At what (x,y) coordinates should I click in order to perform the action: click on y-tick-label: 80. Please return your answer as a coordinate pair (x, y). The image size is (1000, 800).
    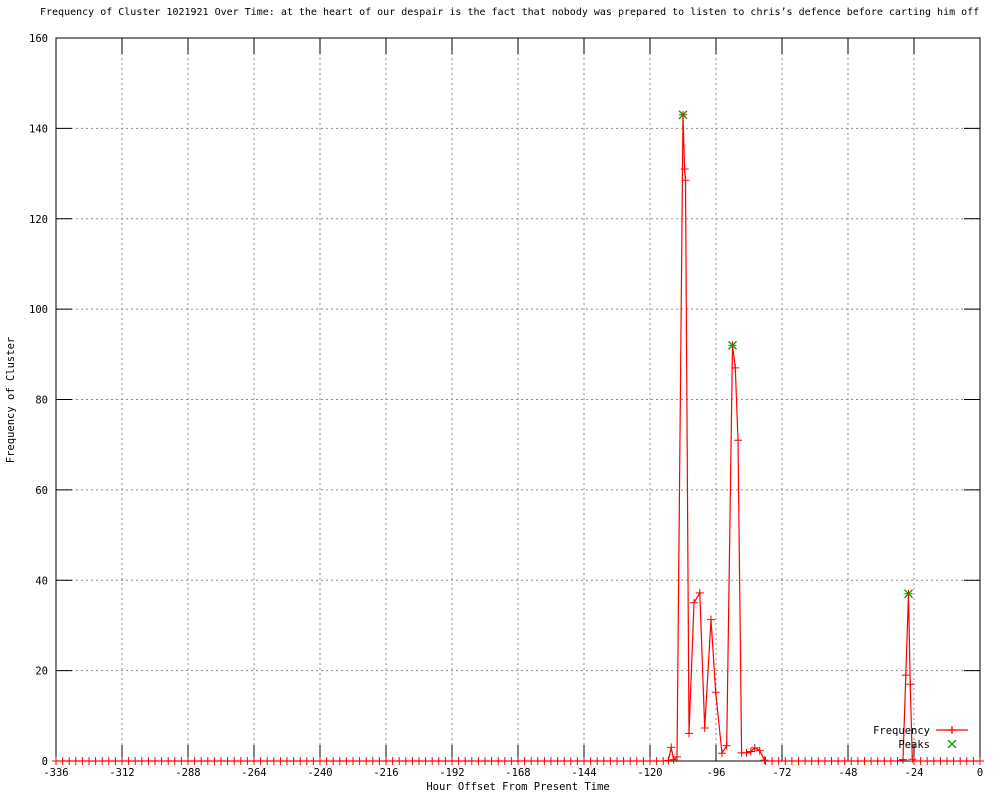
    Looking at the image, I should click on (41, 401).